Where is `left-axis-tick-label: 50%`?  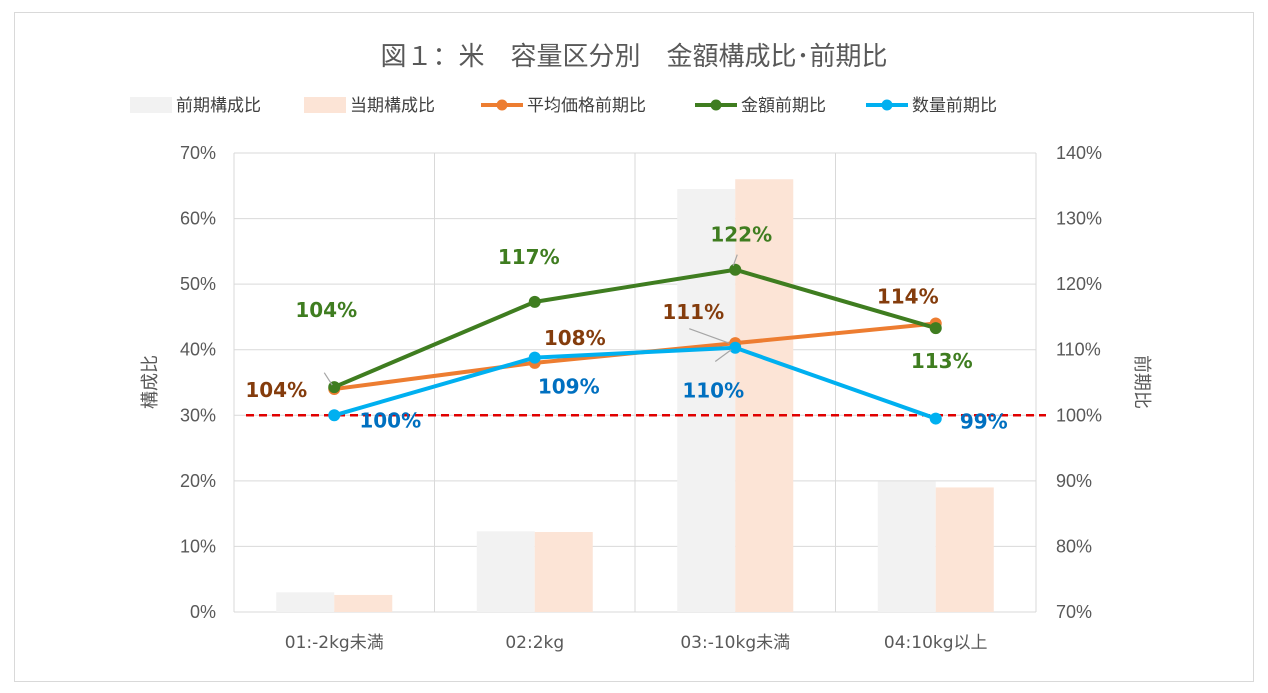
left-axis-tick-label: 50% is located at coordinates (198, 284).